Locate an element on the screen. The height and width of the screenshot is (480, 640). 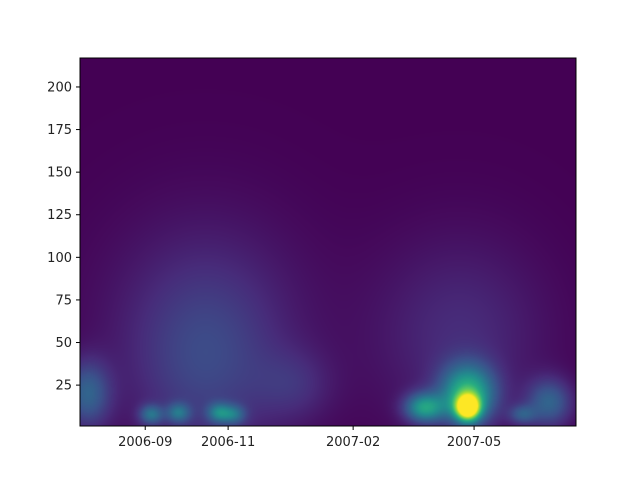
y-tick-label: 175 is located at coordinates (59, 130).